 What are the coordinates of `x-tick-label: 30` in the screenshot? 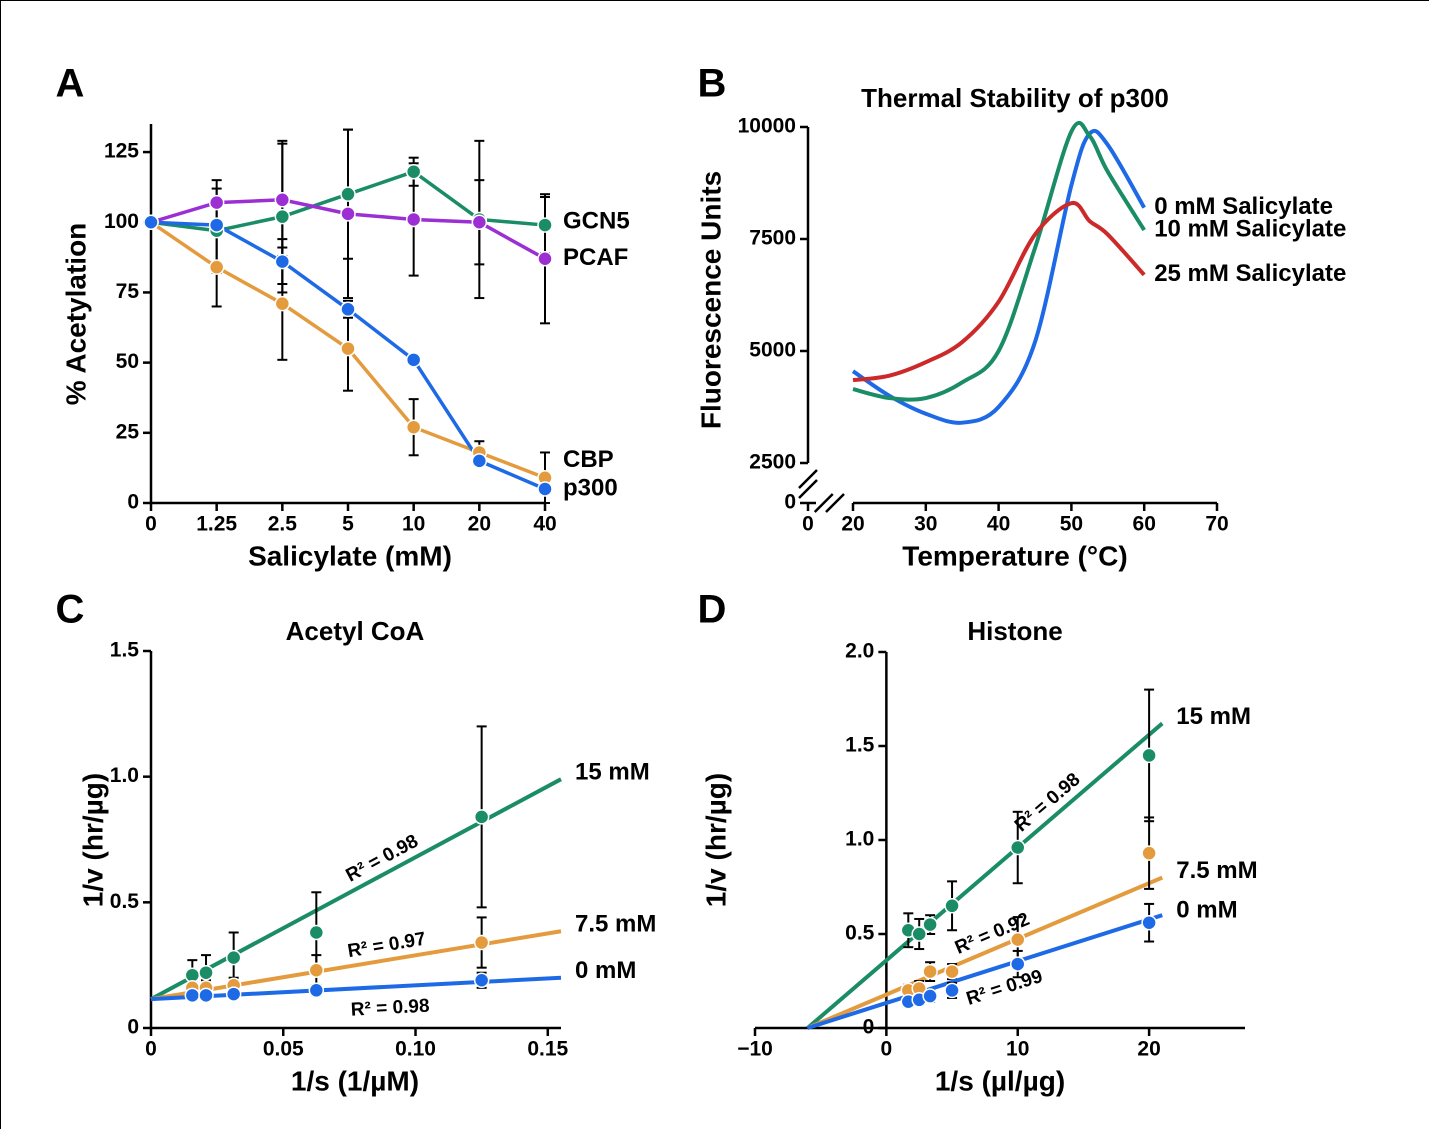 It's located at (925, 524).